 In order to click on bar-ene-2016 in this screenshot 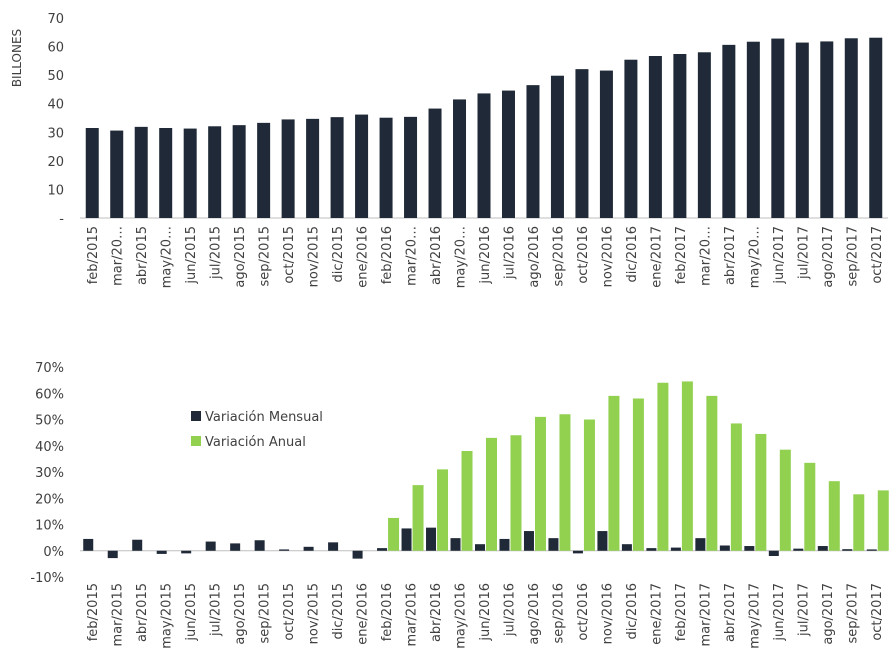, I will do `click(362, 166)`.